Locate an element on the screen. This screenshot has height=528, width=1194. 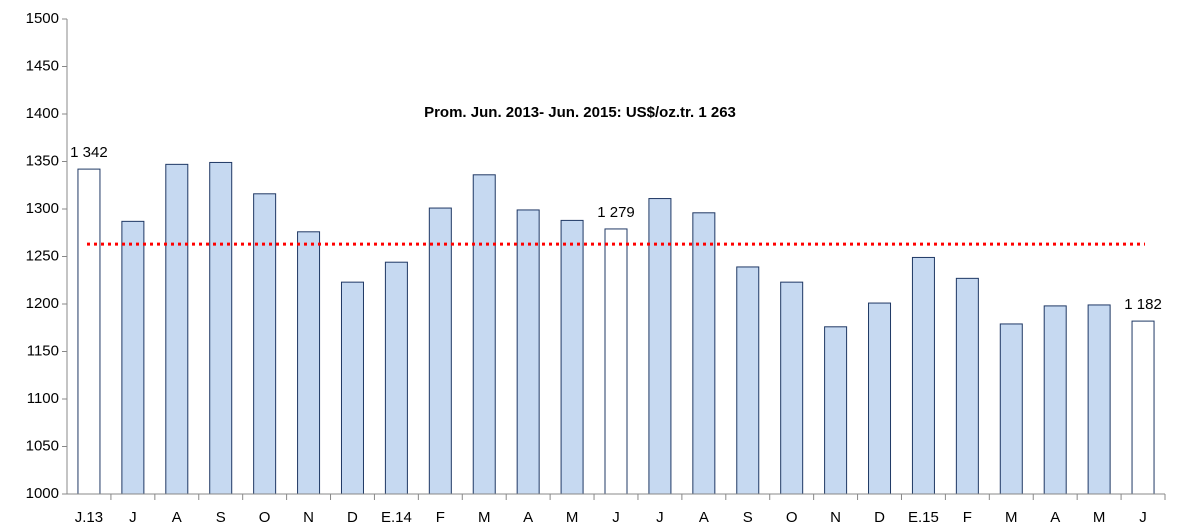
data-label: 1 279 is located at coordinates (616, 212).